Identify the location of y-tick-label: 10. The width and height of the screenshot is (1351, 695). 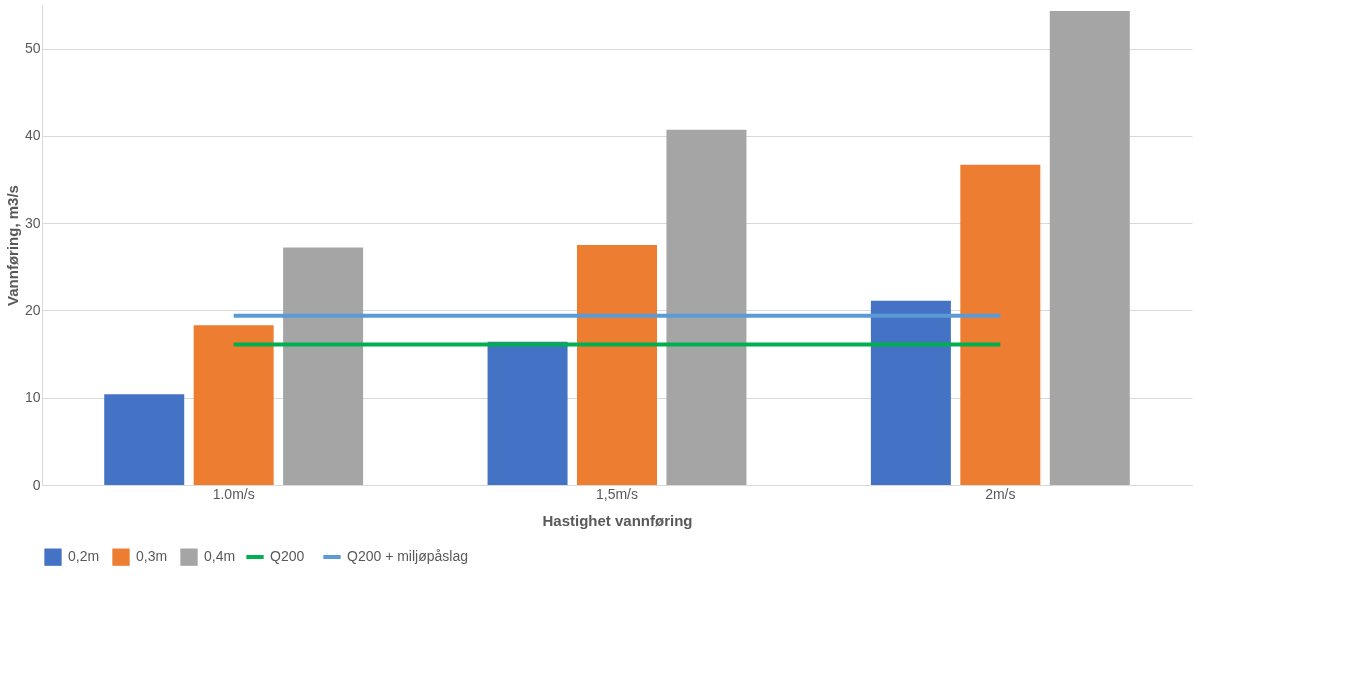
(32, 397).